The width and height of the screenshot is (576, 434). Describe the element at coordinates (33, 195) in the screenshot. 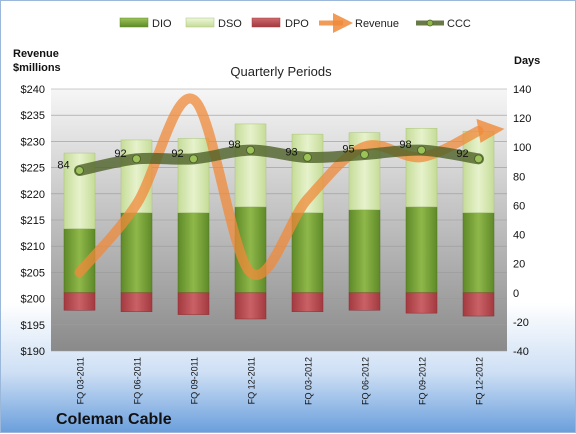

I see `left-tick-label: $220` at that location.